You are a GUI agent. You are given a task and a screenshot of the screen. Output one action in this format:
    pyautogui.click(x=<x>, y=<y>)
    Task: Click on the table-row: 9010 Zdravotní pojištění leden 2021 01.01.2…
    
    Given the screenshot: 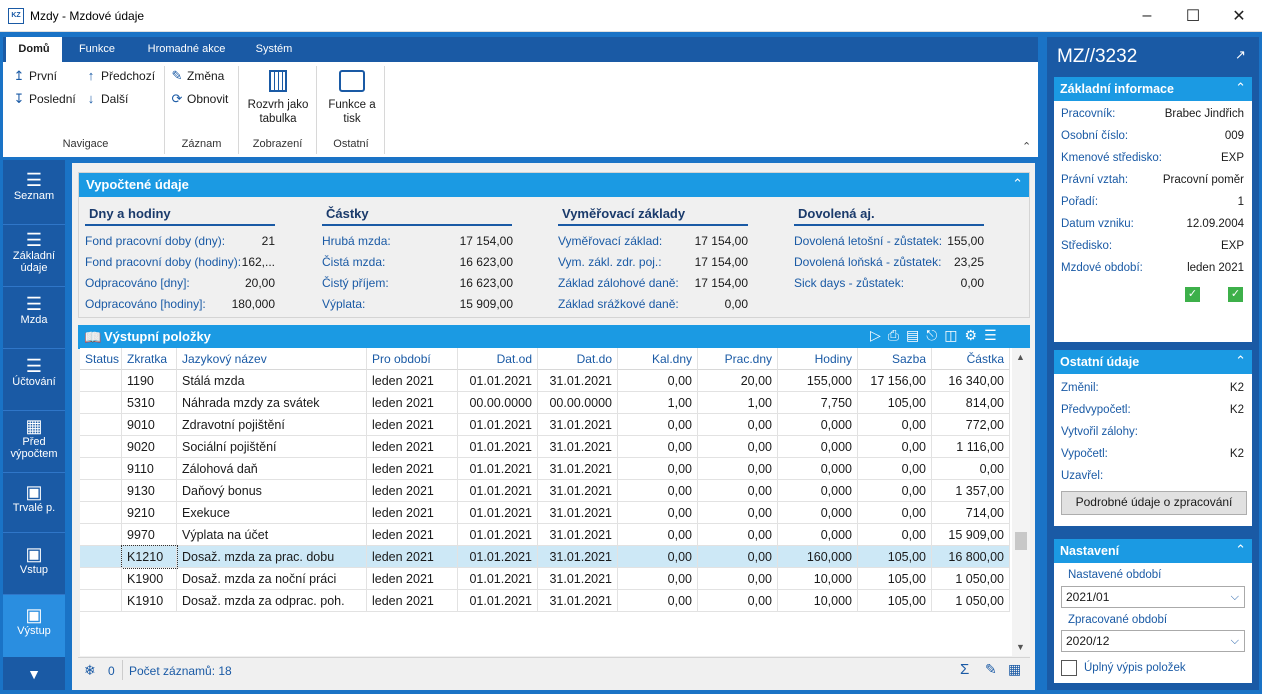 What is the action you would take?
    pyautogui.click(x=545, y=425)
    